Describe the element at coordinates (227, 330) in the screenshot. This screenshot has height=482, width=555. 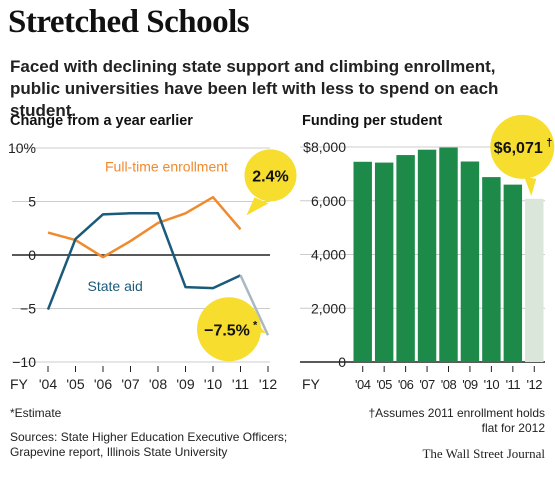
I see `state-aid-callout-label: −7.5%` at that location.